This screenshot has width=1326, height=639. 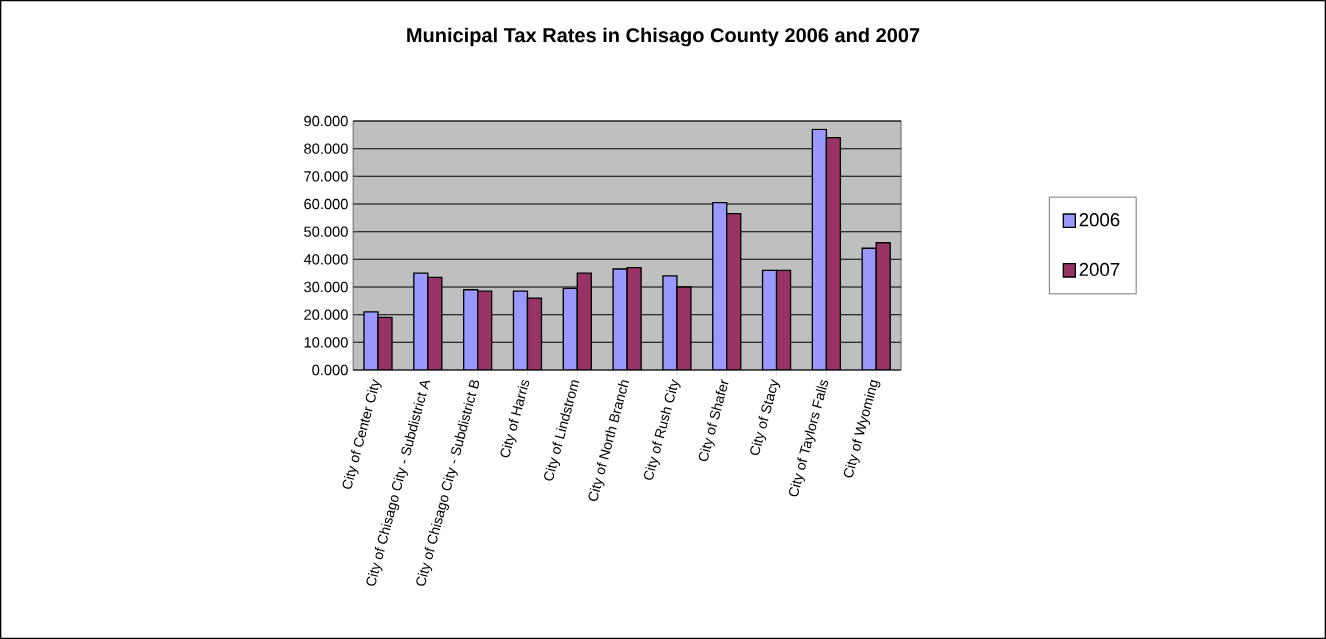 What do you see at coordinates (663, 37) in the screenshot?
I see `chart-title: Municipal Tax Rates in Chisago County 2006 and 2007` at bounding box center [663, 37].